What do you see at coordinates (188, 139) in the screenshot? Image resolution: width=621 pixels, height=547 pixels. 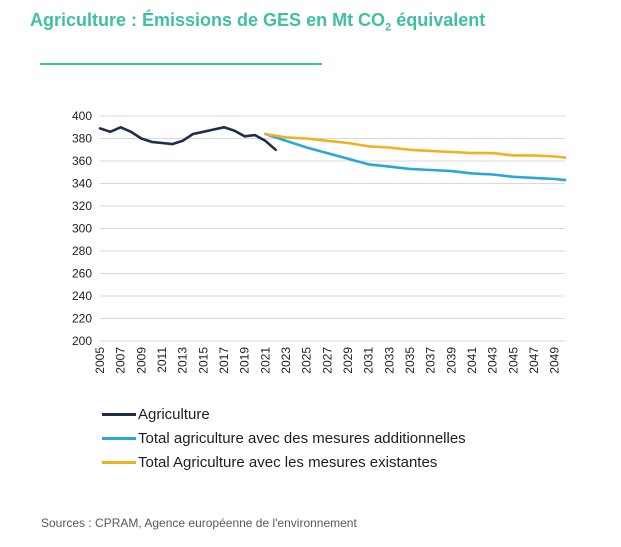 I see `series-line-agriculture` at bounding box center [188, 139].